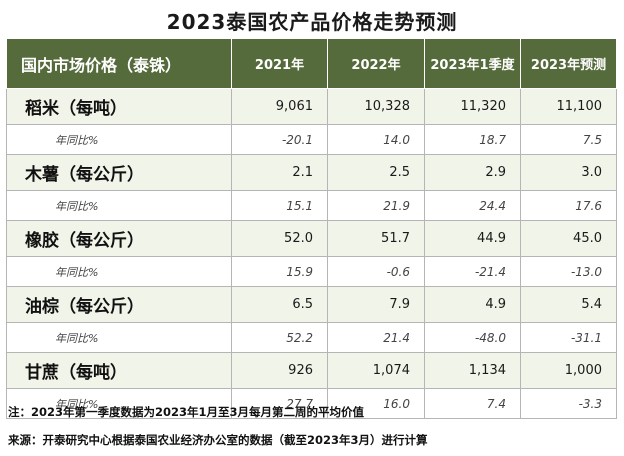 Image resolution: width=624 pixels, height=456 pixels. What do you see at coordinates (376, 238) in the screenshot?
I see `value-2022: 51.7` at bounding box center [376, 238].